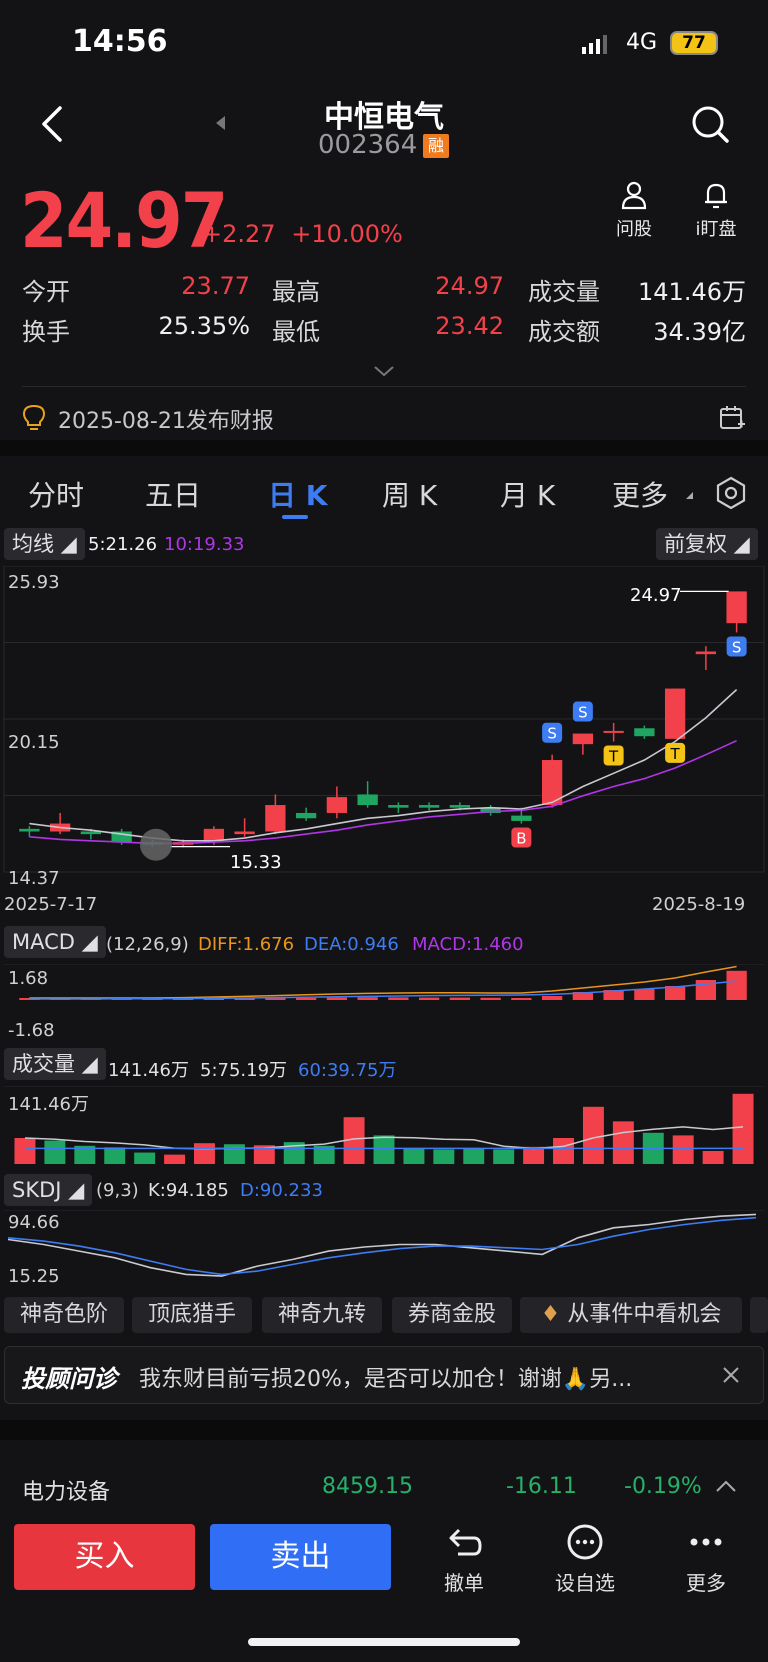  I want to click on stat-low-value: 23.42, so click(469, 326).